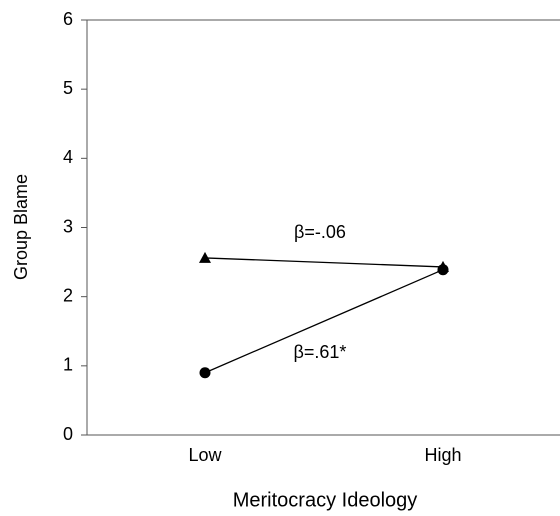 Image resolution: width=560 pixels, height=516 pixels. Describe the element at coordinates (320, 232) in the screenshot. I see `annotation: β=-.06` at that location.